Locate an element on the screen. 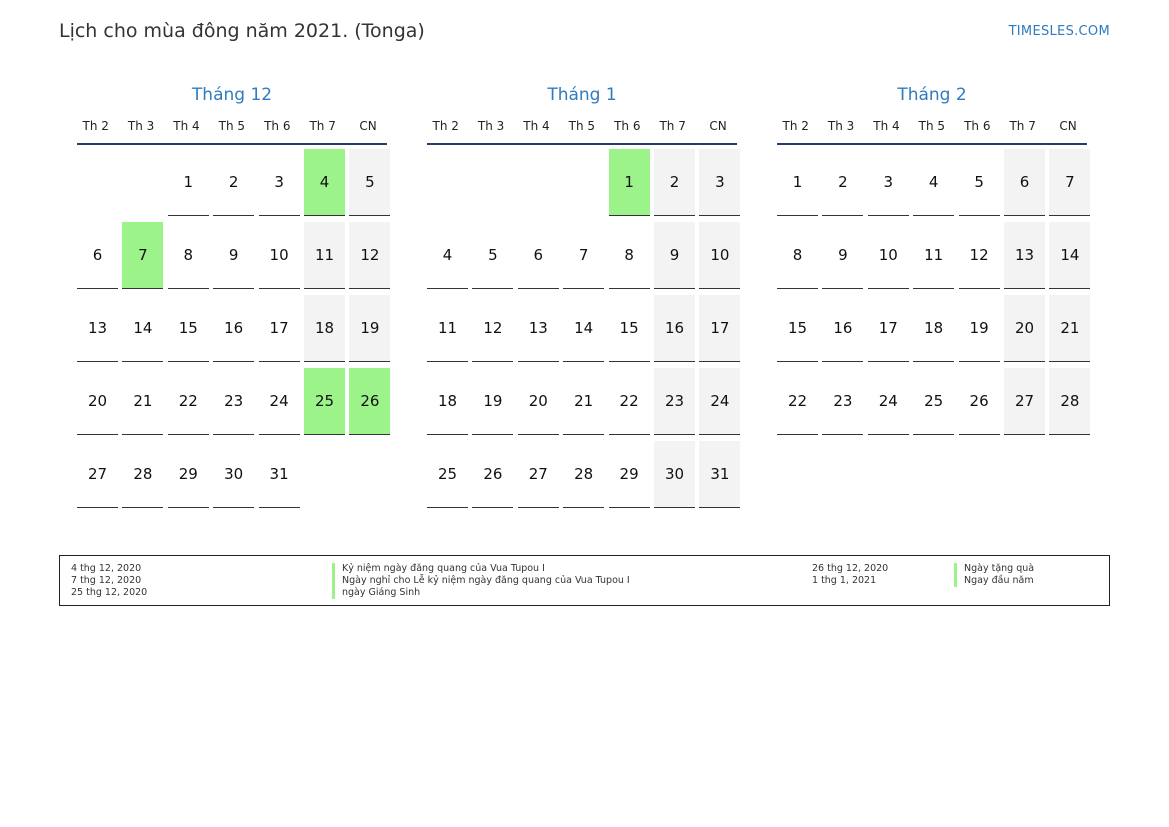  month-title: Tháng 2 is located at coordinates (932, 95).